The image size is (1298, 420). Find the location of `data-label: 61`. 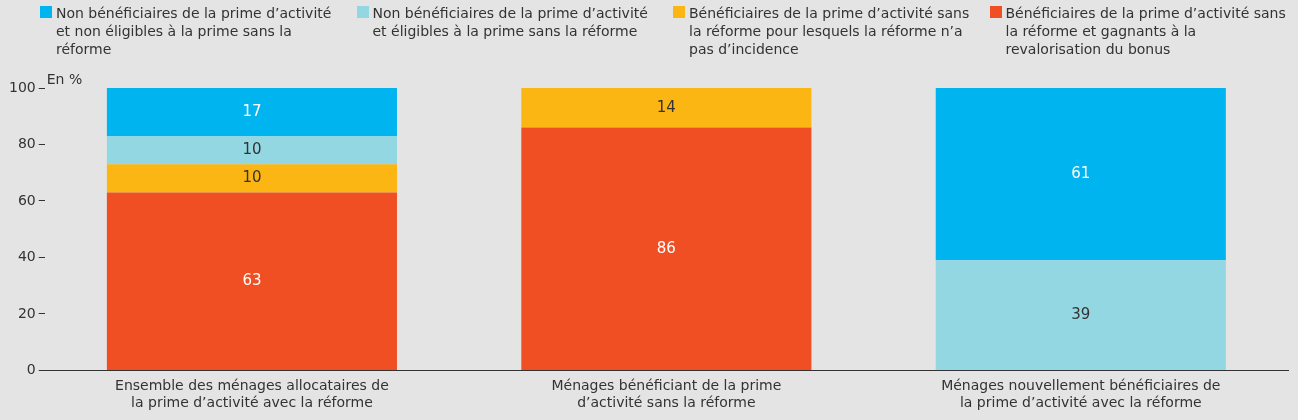

data-label: 61 is located at coordinates (1081, 173).